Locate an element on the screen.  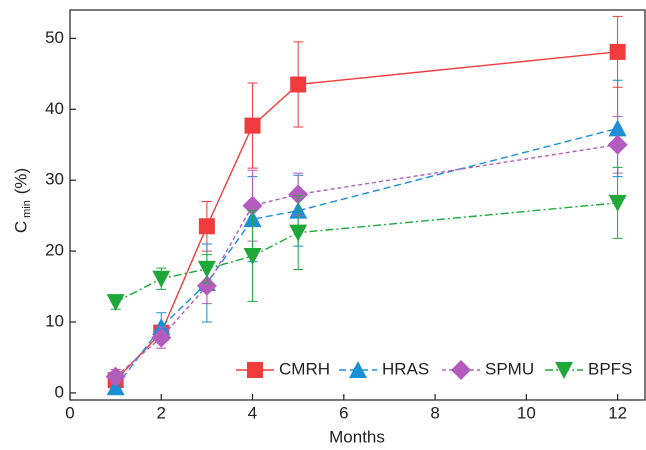
y-tick-label: 0 is located at coordinates (59, 391).